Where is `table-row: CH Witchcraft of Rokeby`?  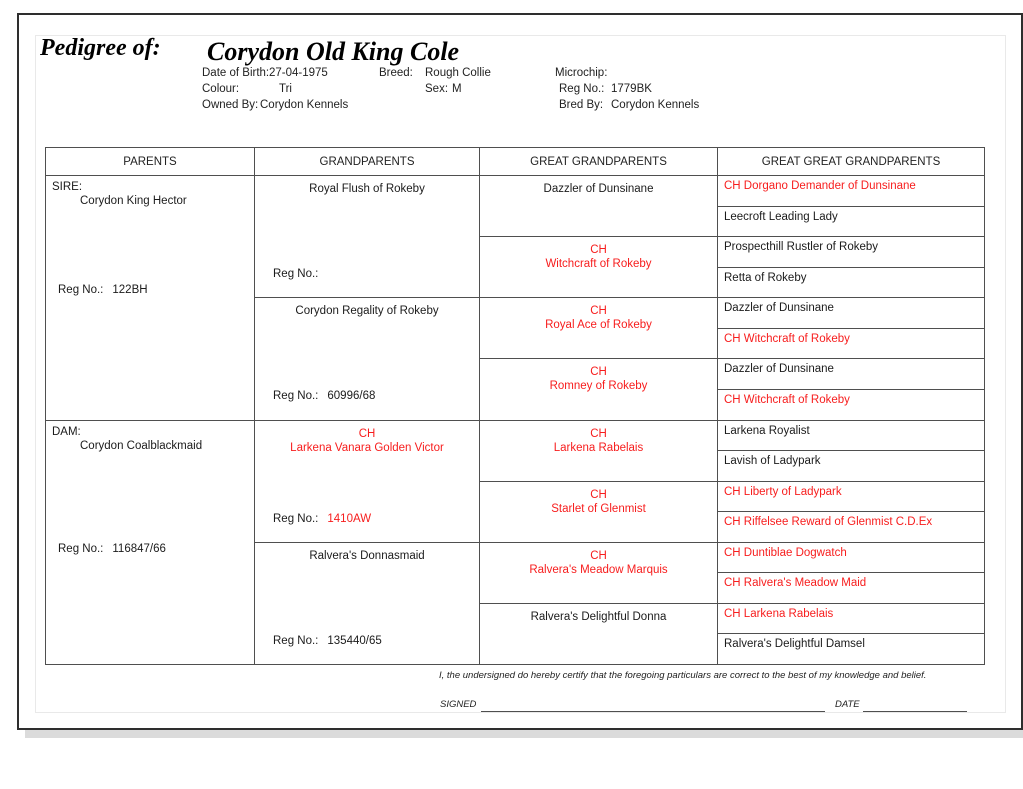 table-row: CH Witchcraft of Rokeby is located at coordinates (515, 343).